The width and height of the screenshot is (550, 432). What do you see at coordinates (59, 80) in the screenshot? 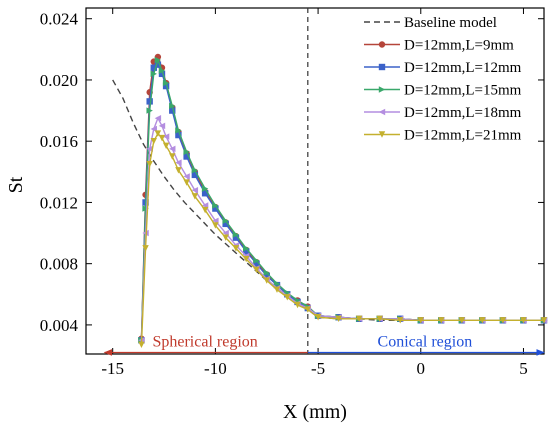
I see `y-tick-label: 0.020` at bounding box center [59, 80].